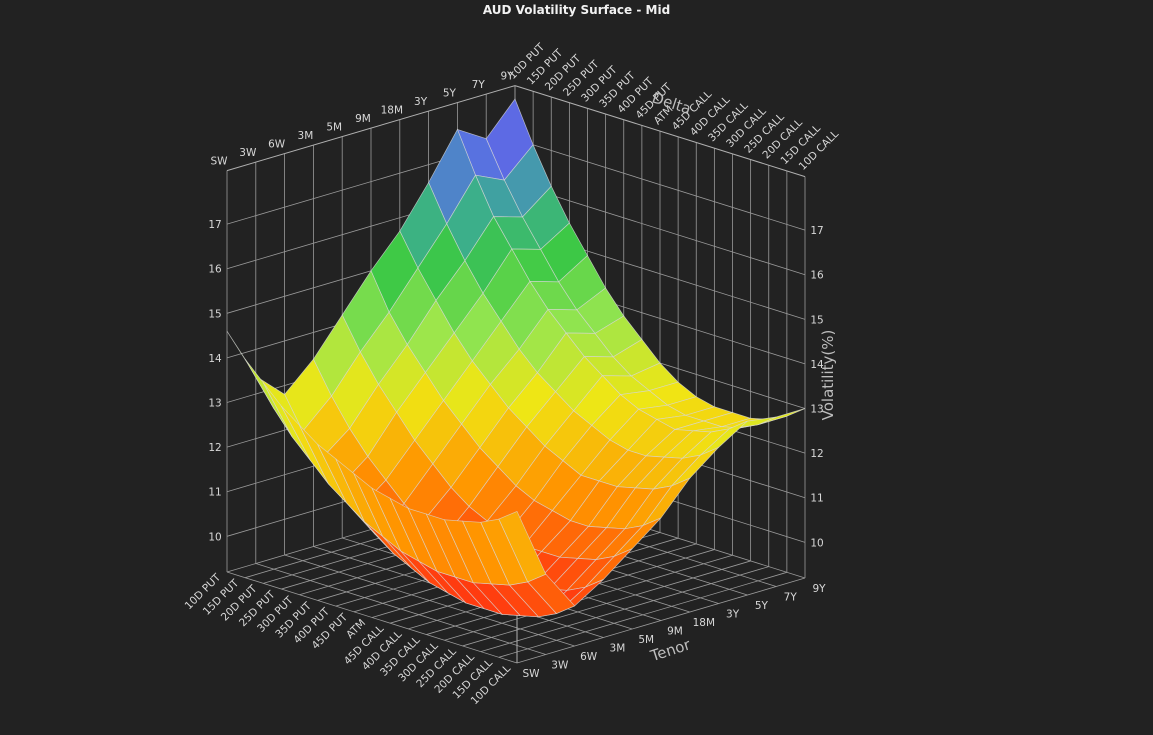 Image resolution: width=1153 pixels, height=735 pixels. Describe the element at coordinates (762, 606) in the screenshot. I see `tenor-tick-label: 5Y` at that location.